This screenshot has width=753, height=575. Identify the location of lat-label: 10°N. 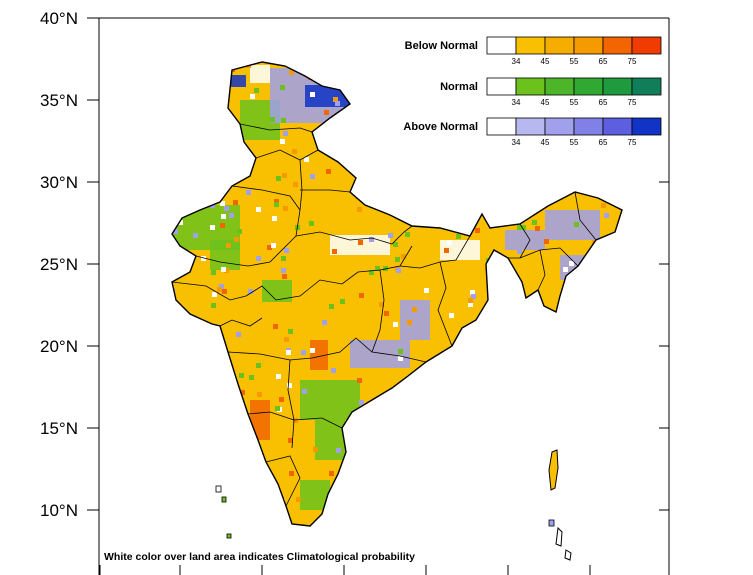
(59, 510).